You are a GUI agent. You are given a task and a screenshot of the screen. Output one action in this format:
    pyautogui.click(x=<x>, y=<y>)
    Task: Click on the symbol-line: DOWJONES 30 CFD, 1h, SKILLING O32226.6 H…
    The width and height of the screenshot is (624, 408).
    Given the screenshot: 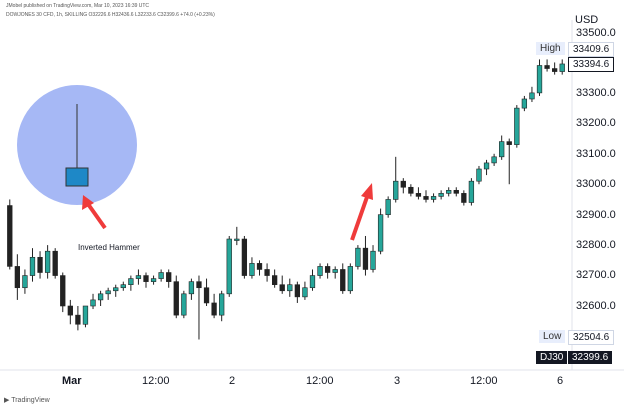 What is the action you would take?
    pyautogui.click(x=110, y=15)
    